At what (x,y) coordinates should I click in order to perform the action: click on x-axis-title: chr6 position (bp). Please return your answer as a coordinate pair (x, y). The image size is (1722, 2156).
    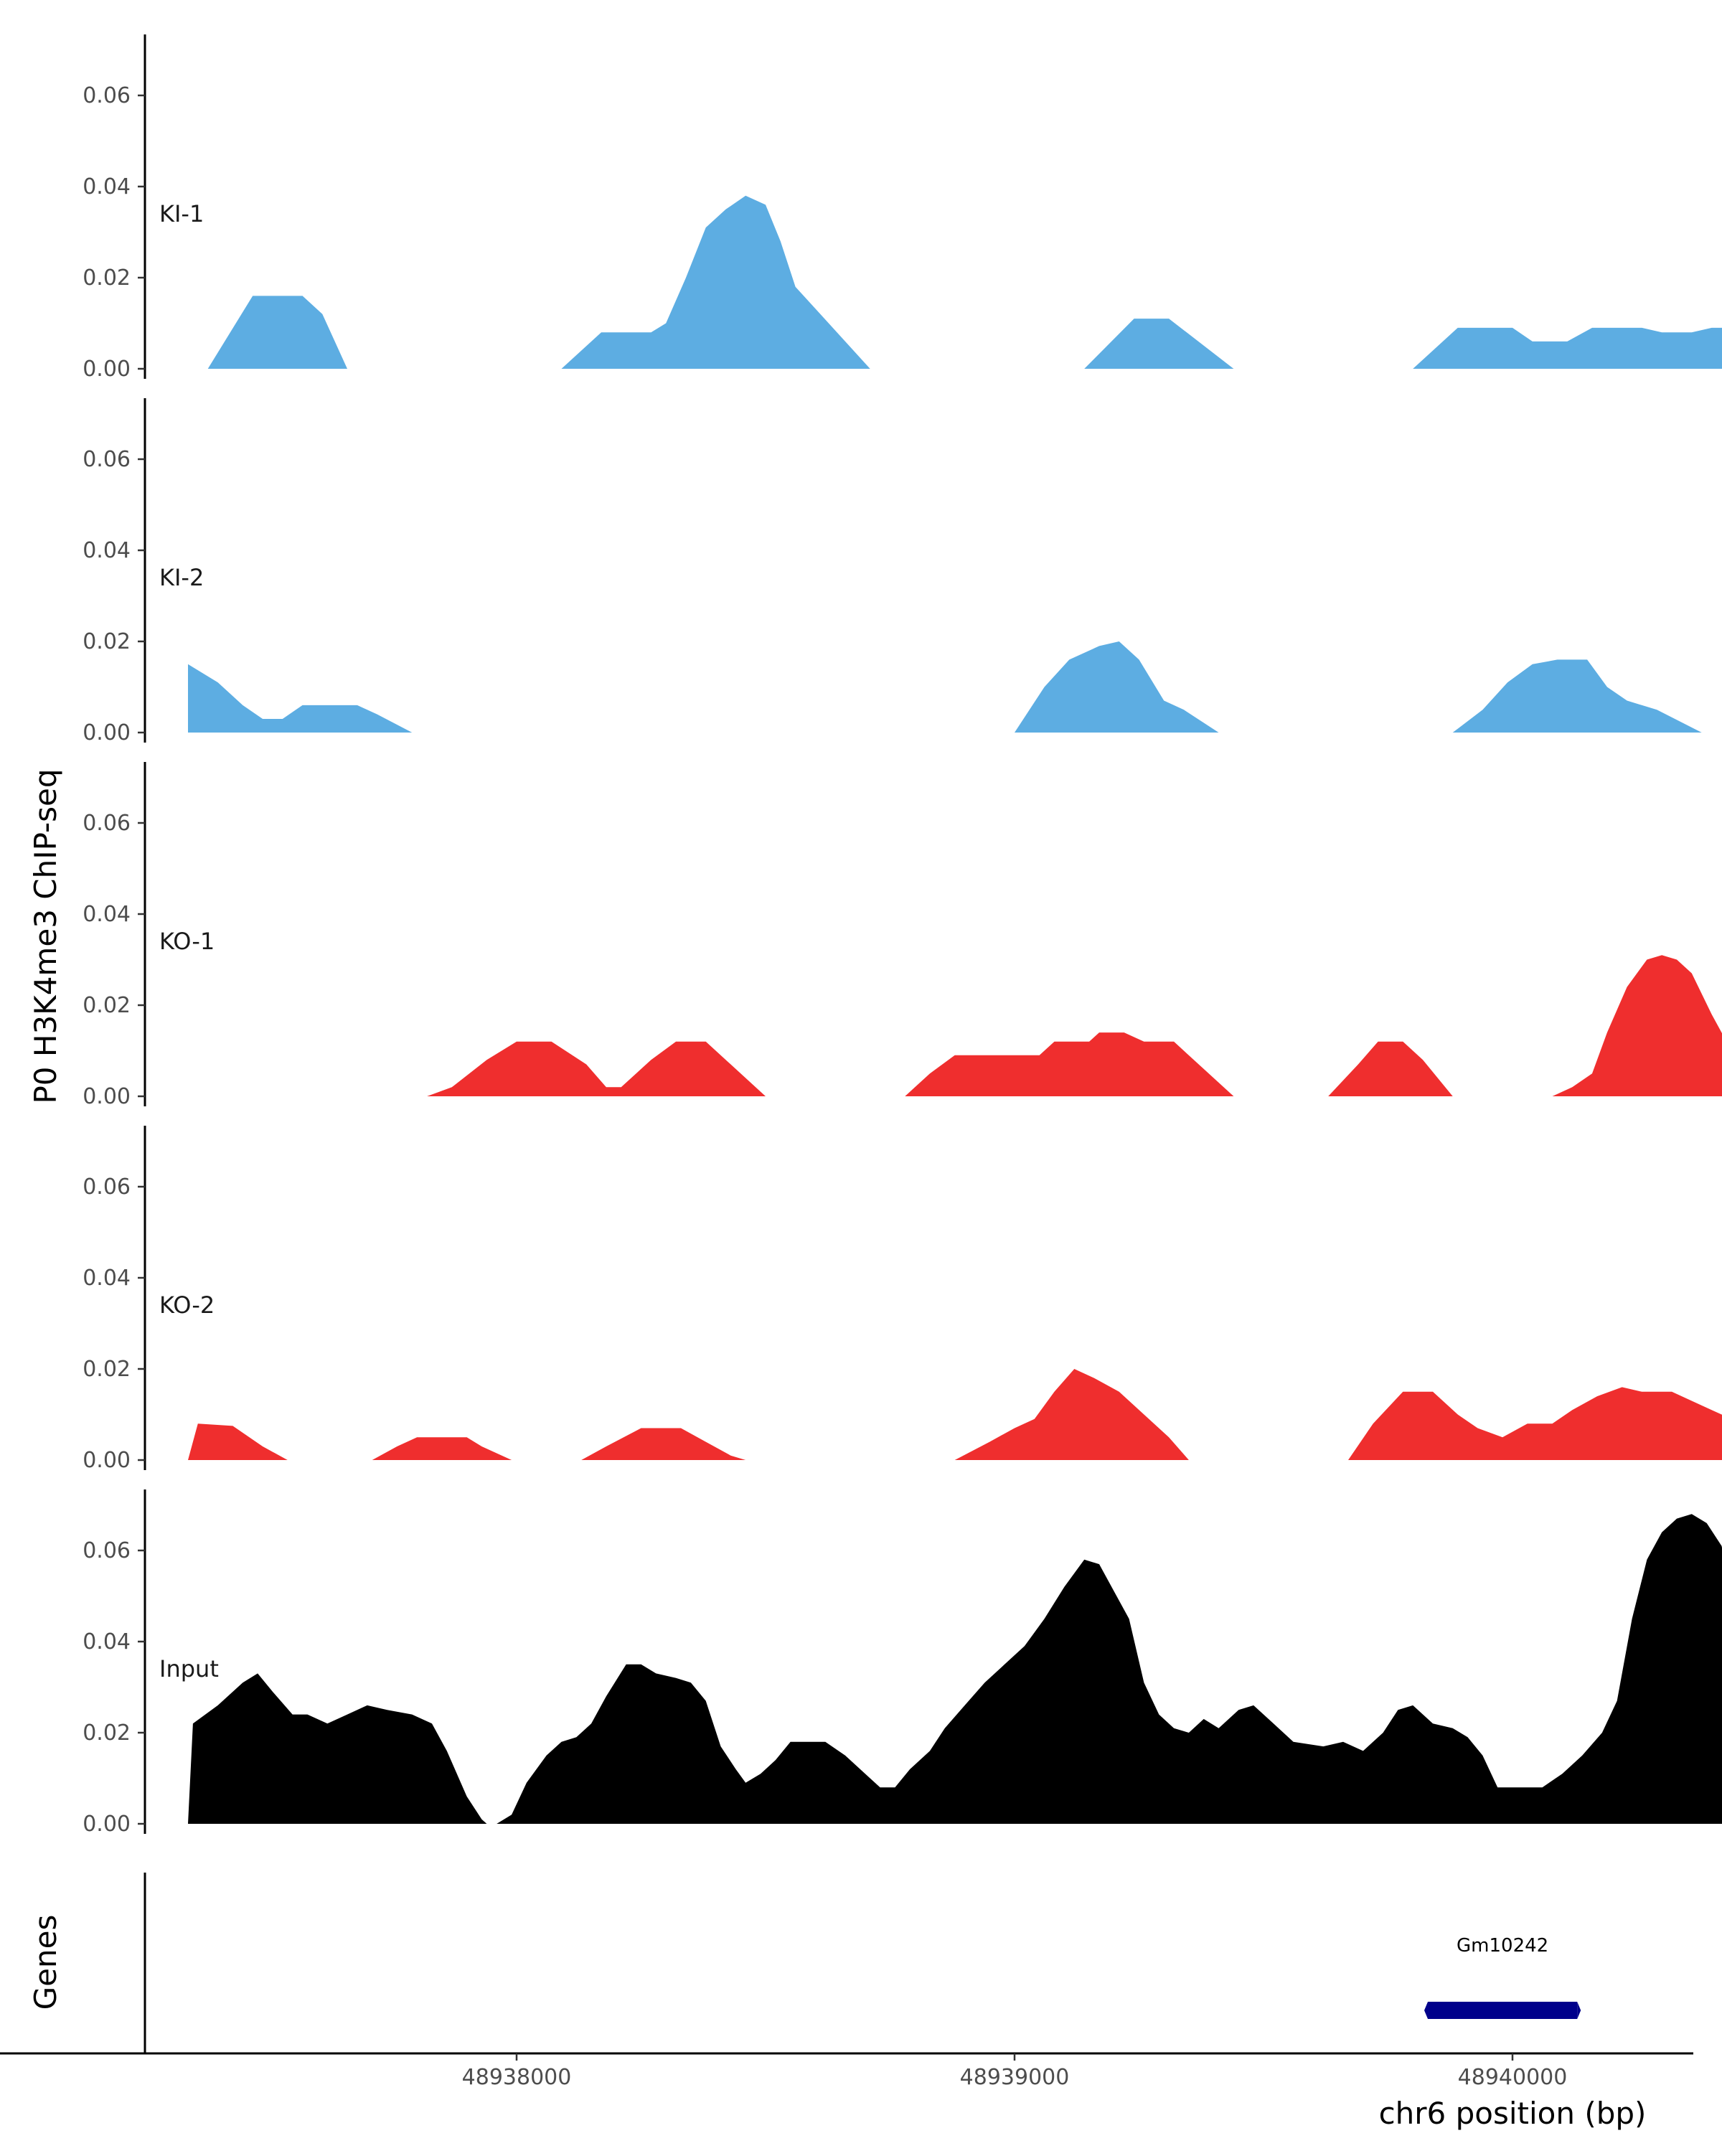
    Looking at the image, I should click on (1513, 2113).